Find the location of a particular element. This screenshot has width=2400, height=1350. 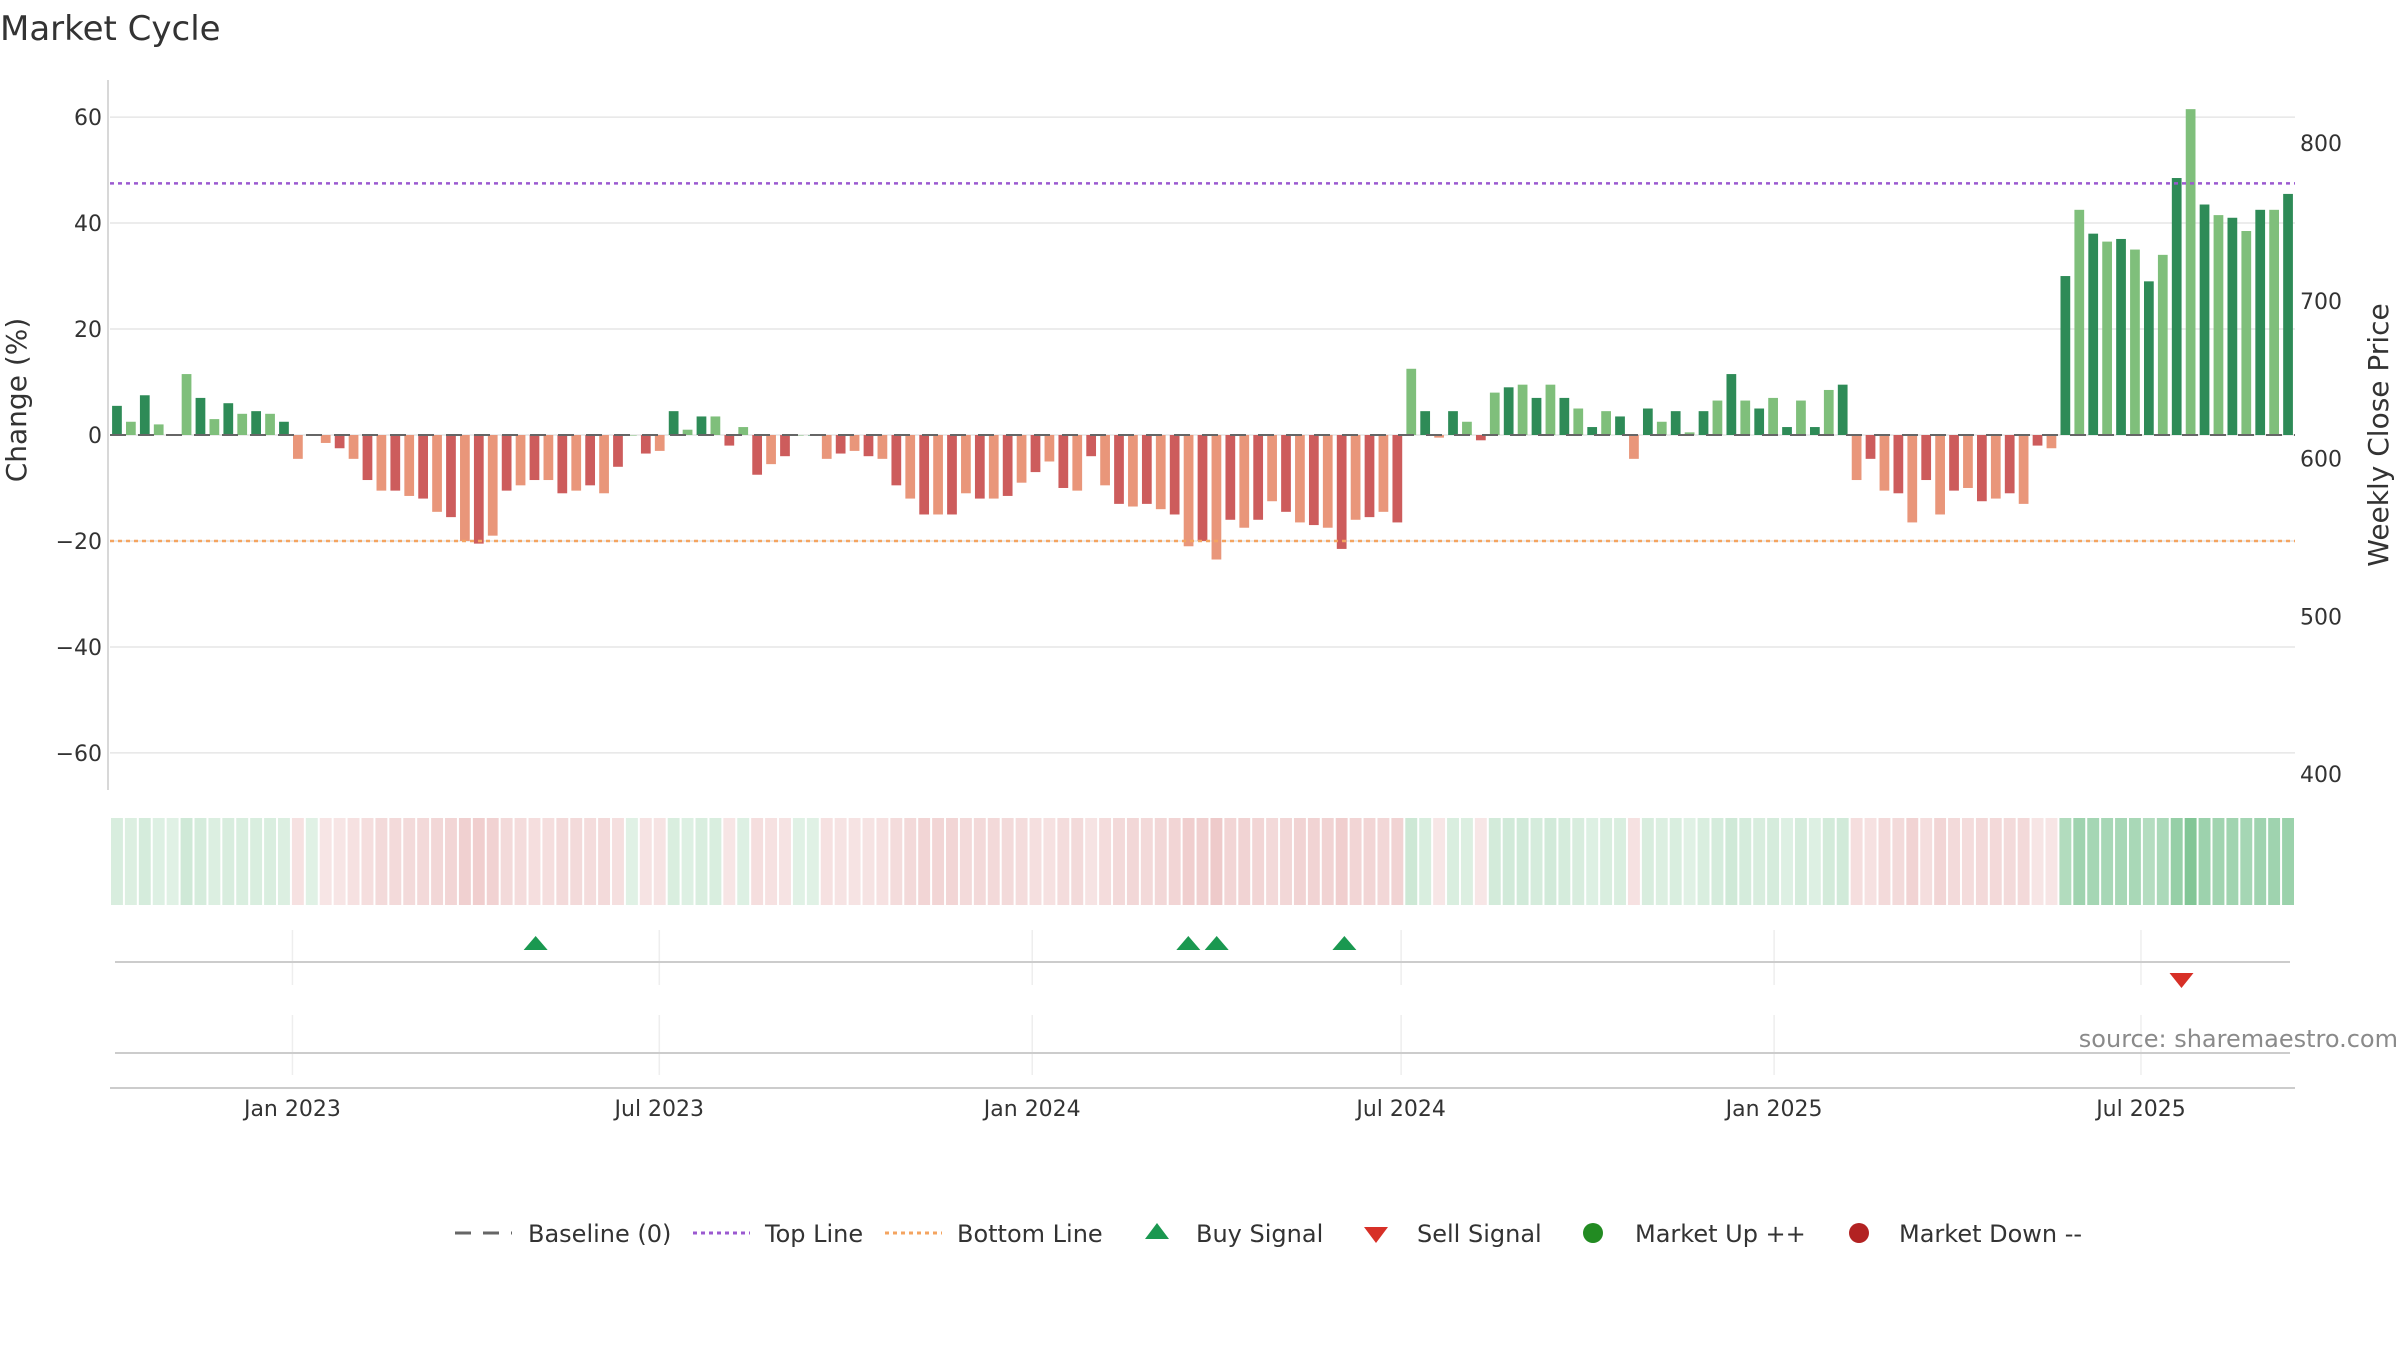

x-tick-label: Jul 2025 is located at coordinates (2140, 1109).